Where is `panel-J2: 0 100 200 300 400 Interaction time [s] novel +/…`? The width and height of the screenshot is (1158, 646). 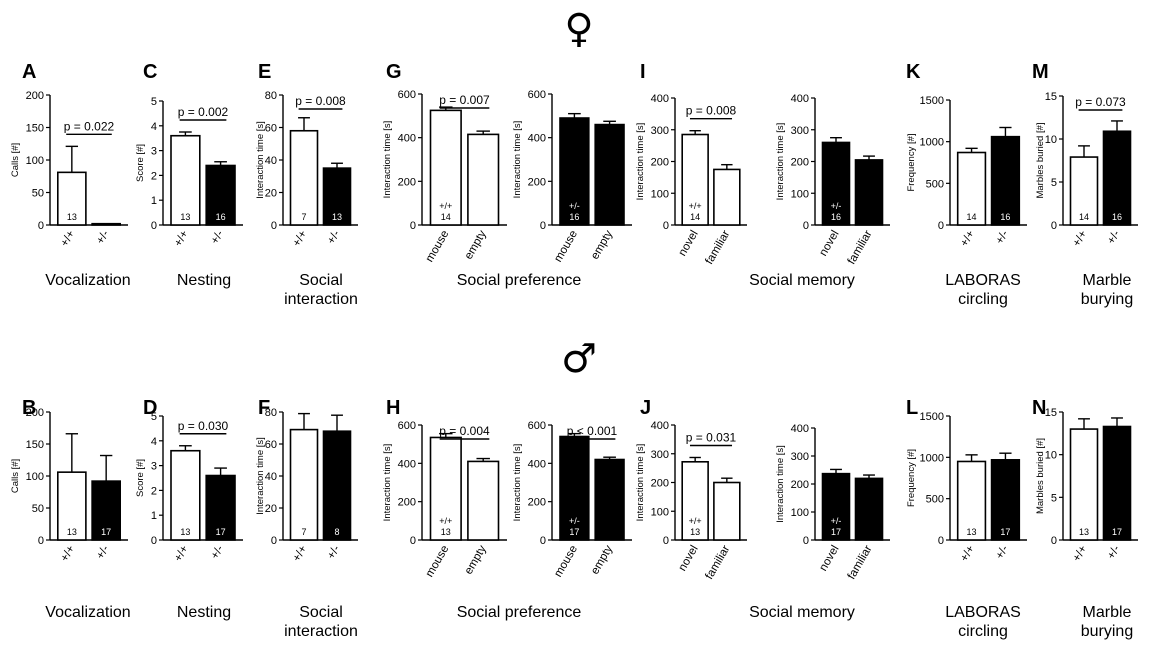 panel-J2: 0 100 200 300 400 Interaction time [s] novel +/… is located at coordinates (832, 502).